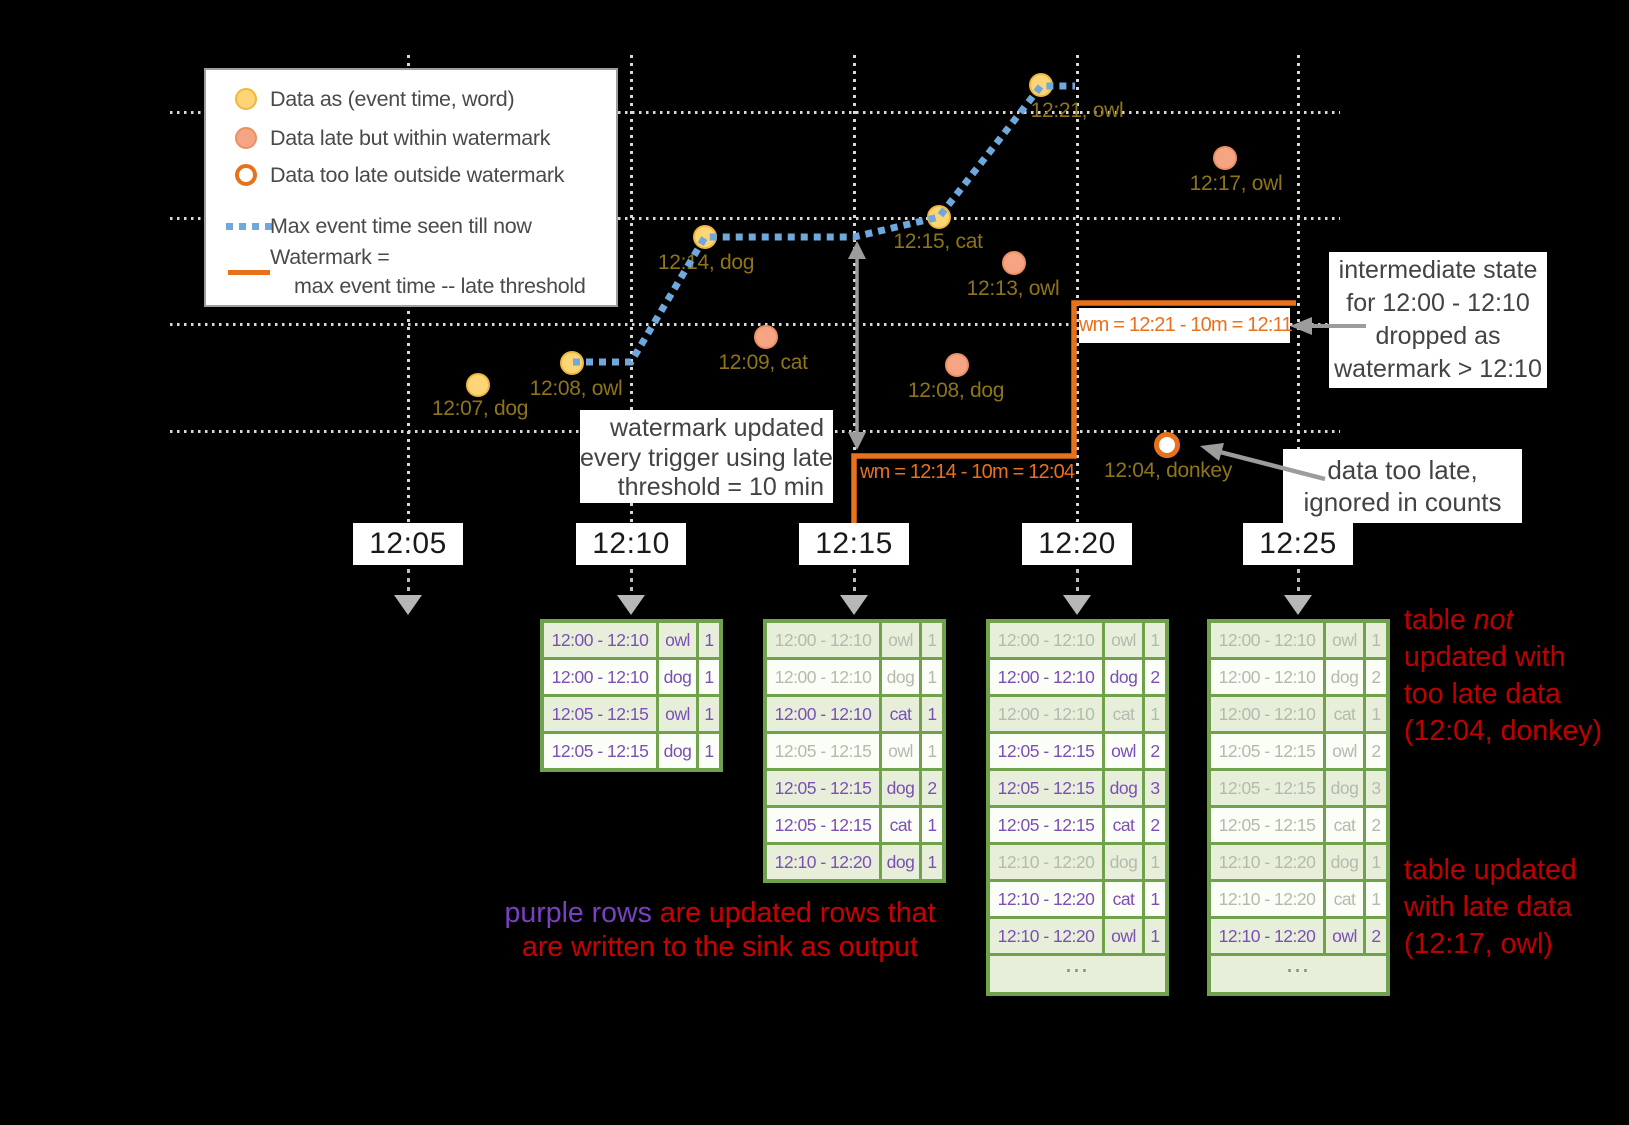  What do you see at coordinates (417, 175) in the screenshot?
I see `legend-item-toolate: Data too late outside watermark` at bounding box center [417, 175].